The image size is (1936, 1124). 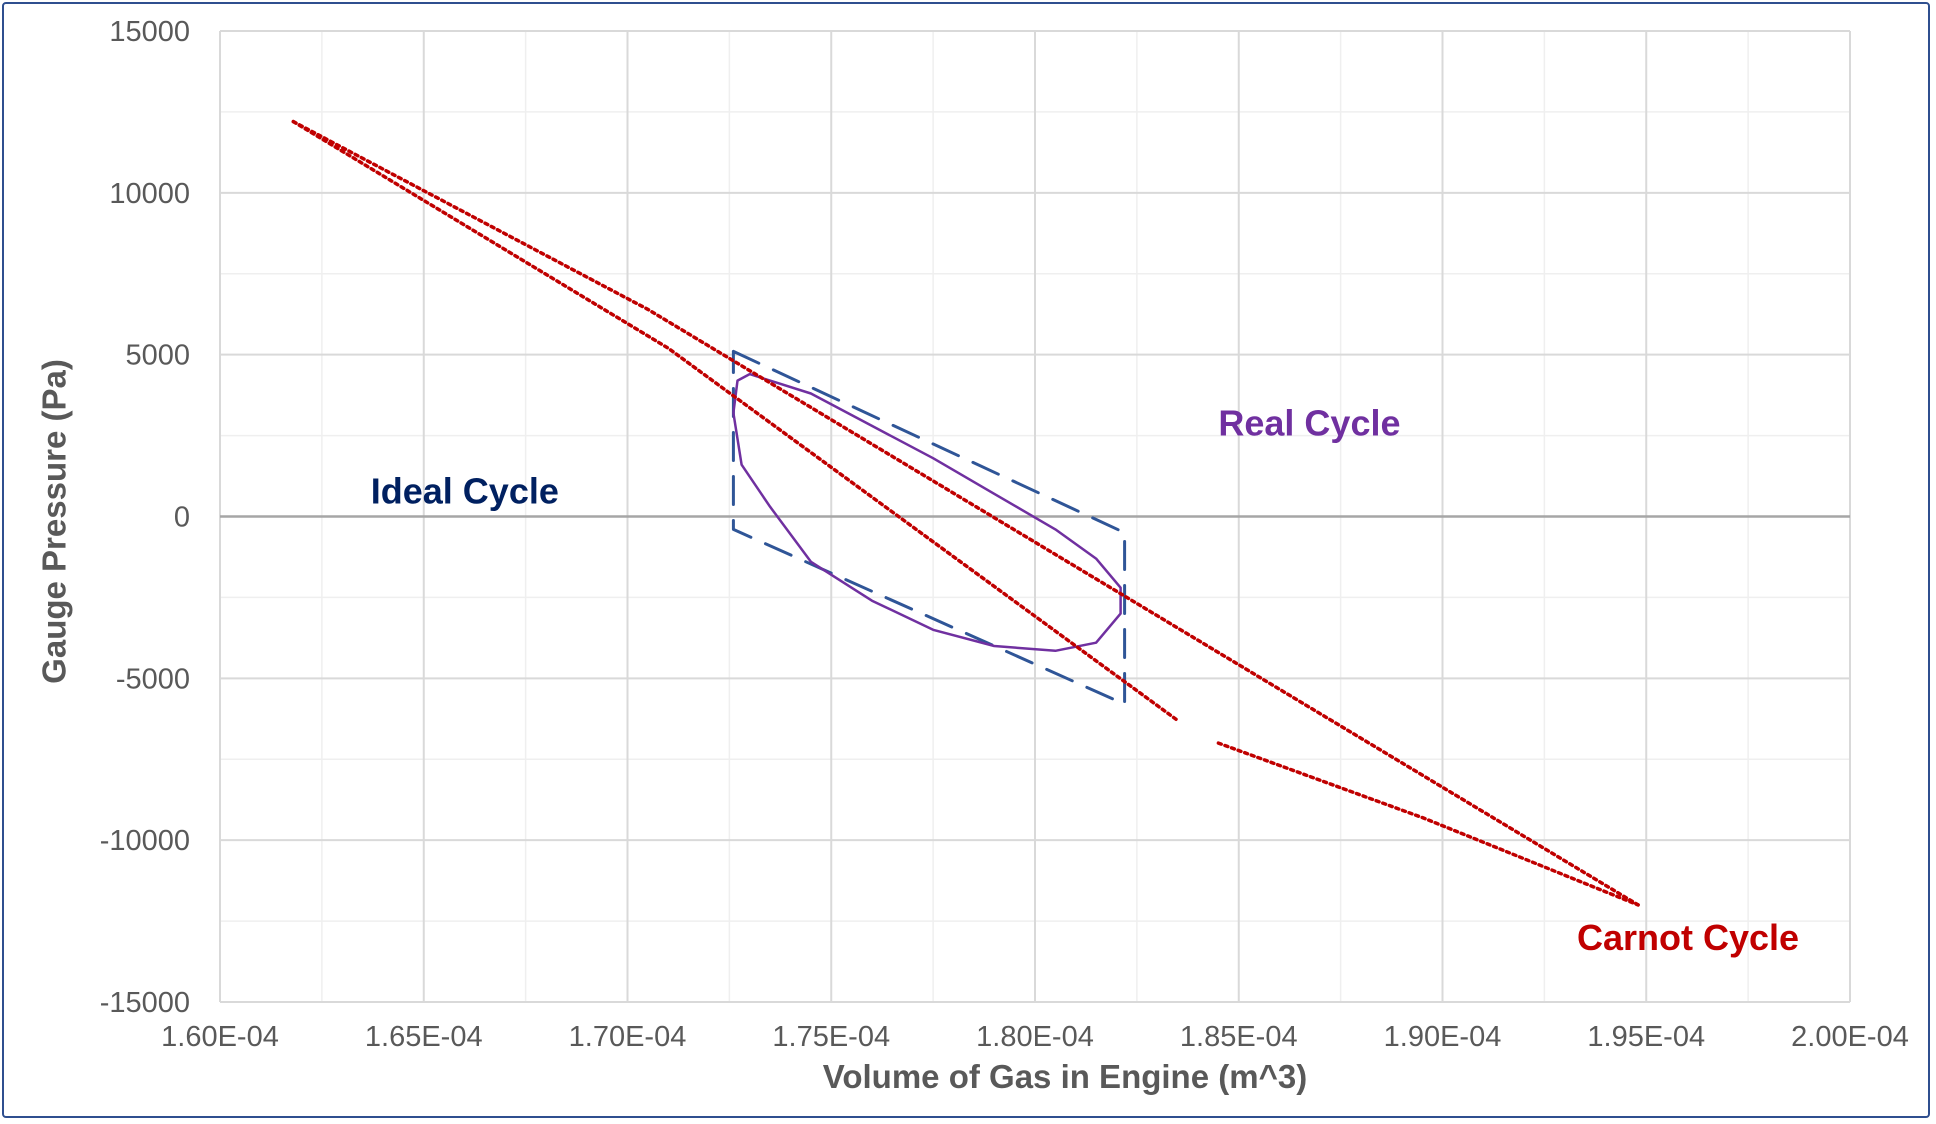 I want to click on carnot-cycle-label: Carnot Cycle, so click(x=1688, y=937).